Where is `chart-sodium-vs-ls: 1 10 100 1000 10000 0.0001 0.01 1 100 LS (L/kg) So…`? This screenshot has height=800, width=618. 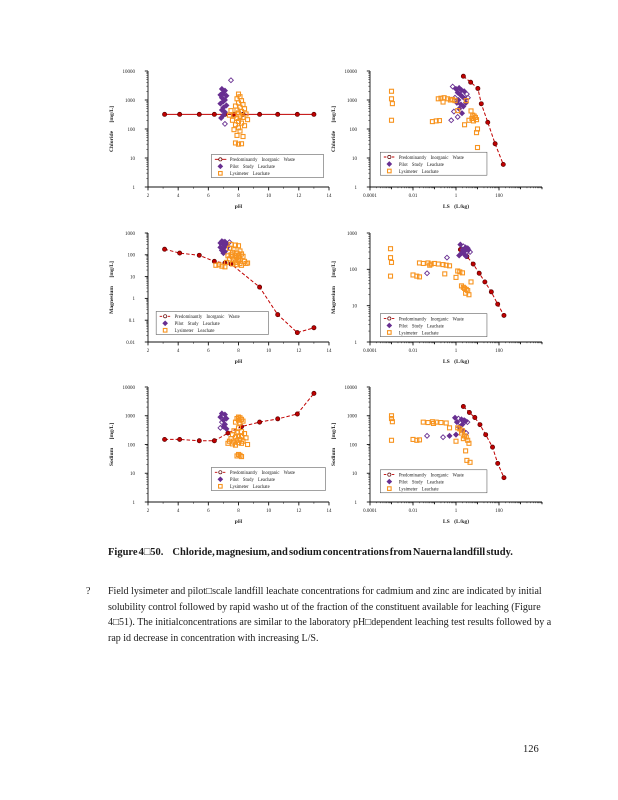
chart-sodium-vs-ls: 1 10 100 1000 10000 0.0001 0.01 1 100 LS (L/kg) So… is located at coordinates (438, 456).